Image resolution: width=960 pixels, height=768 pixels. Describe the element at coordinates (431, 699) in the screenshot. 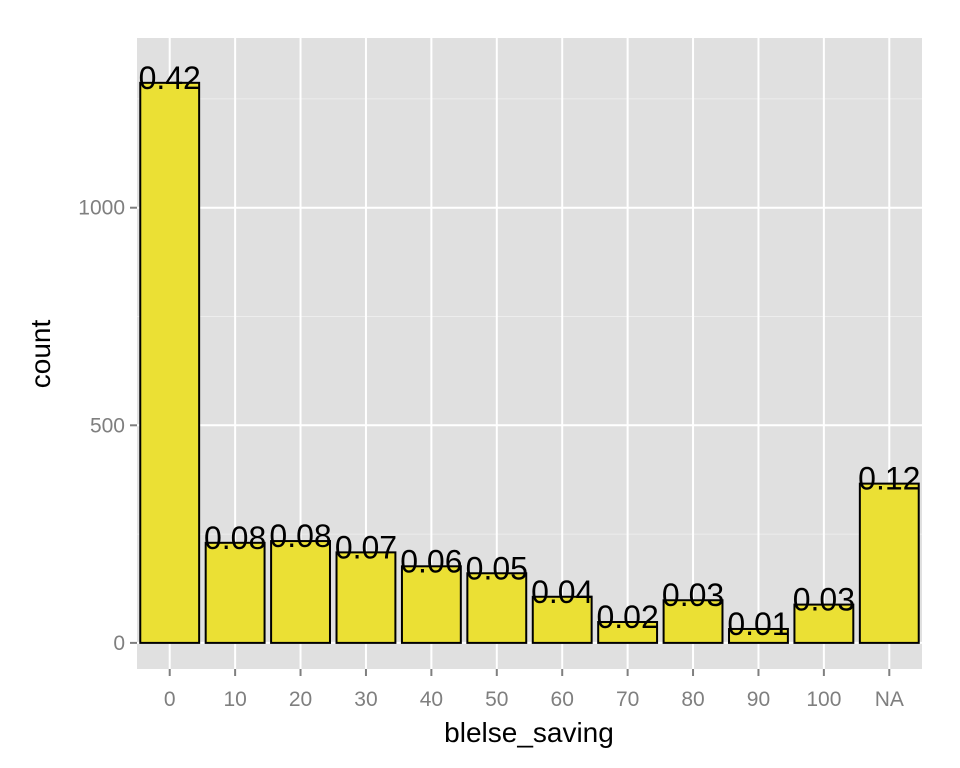

I see `x-tick-label: 40` at that location.